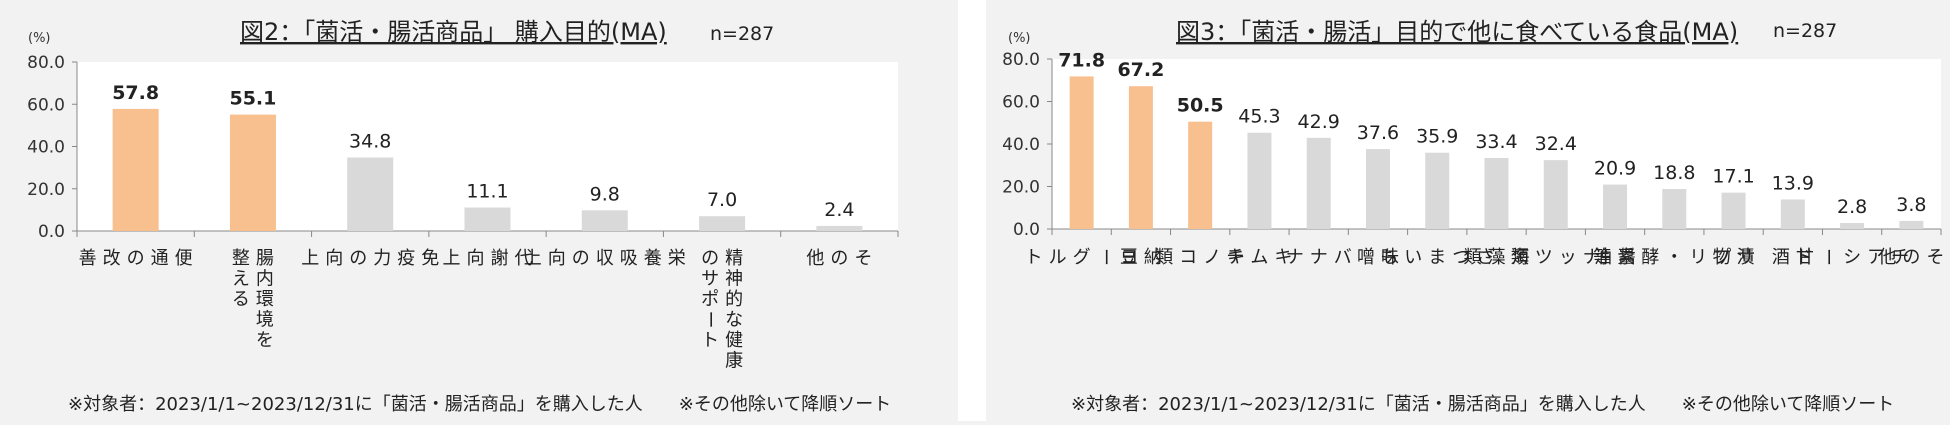 The width and height of the screenshot is (1950, 425). I want to click on category-char: プ, so click(1722, 257).